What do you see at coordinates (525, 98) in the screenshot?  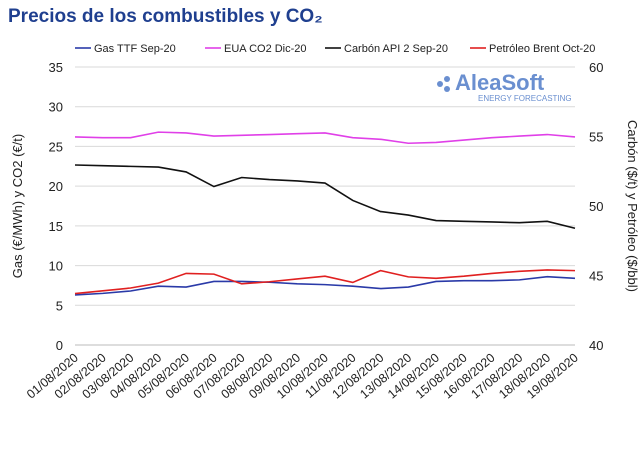 I see `logo-subtitle: ENERGY FORECASTING` at bounding box center [525, 98].